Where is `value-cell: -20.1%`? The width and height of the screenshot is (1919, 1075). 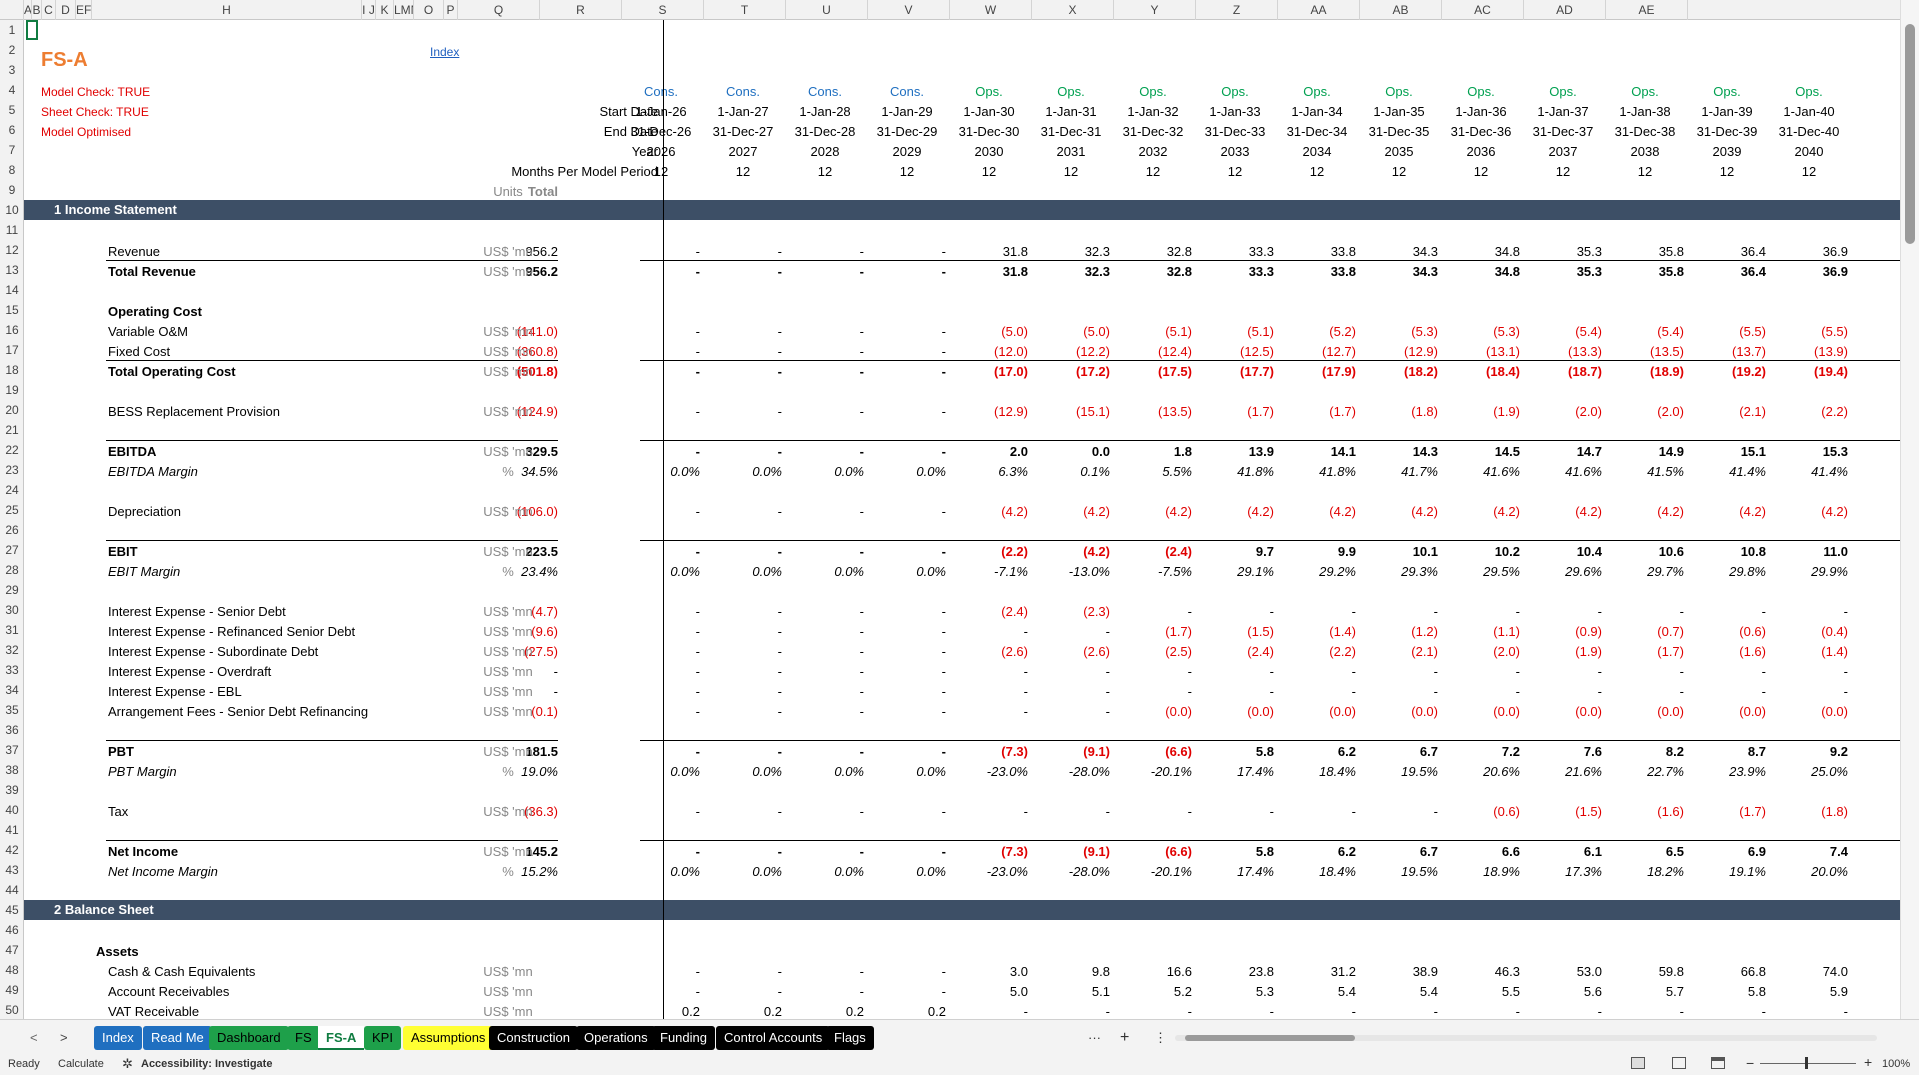 value-cell: -20.1% is located at coordinates (1171, 871).